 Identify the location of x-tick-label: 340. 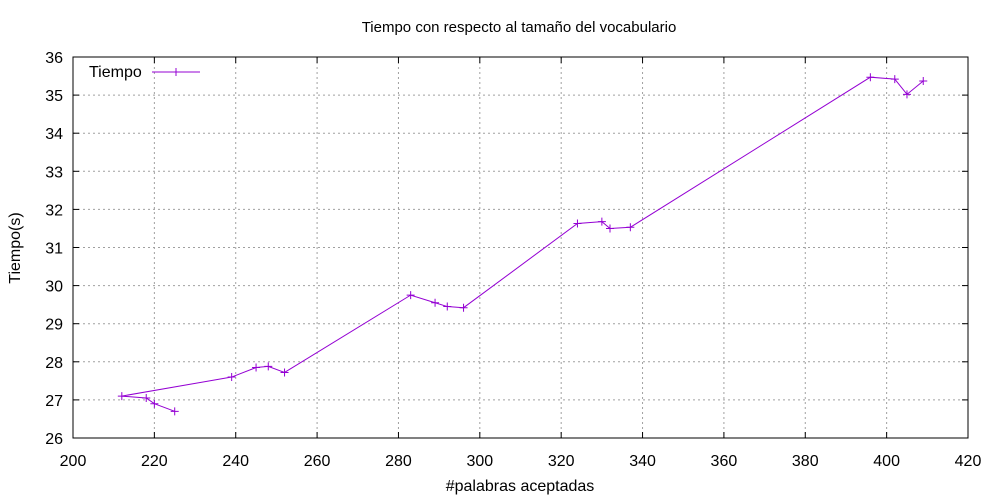
(642, 461).